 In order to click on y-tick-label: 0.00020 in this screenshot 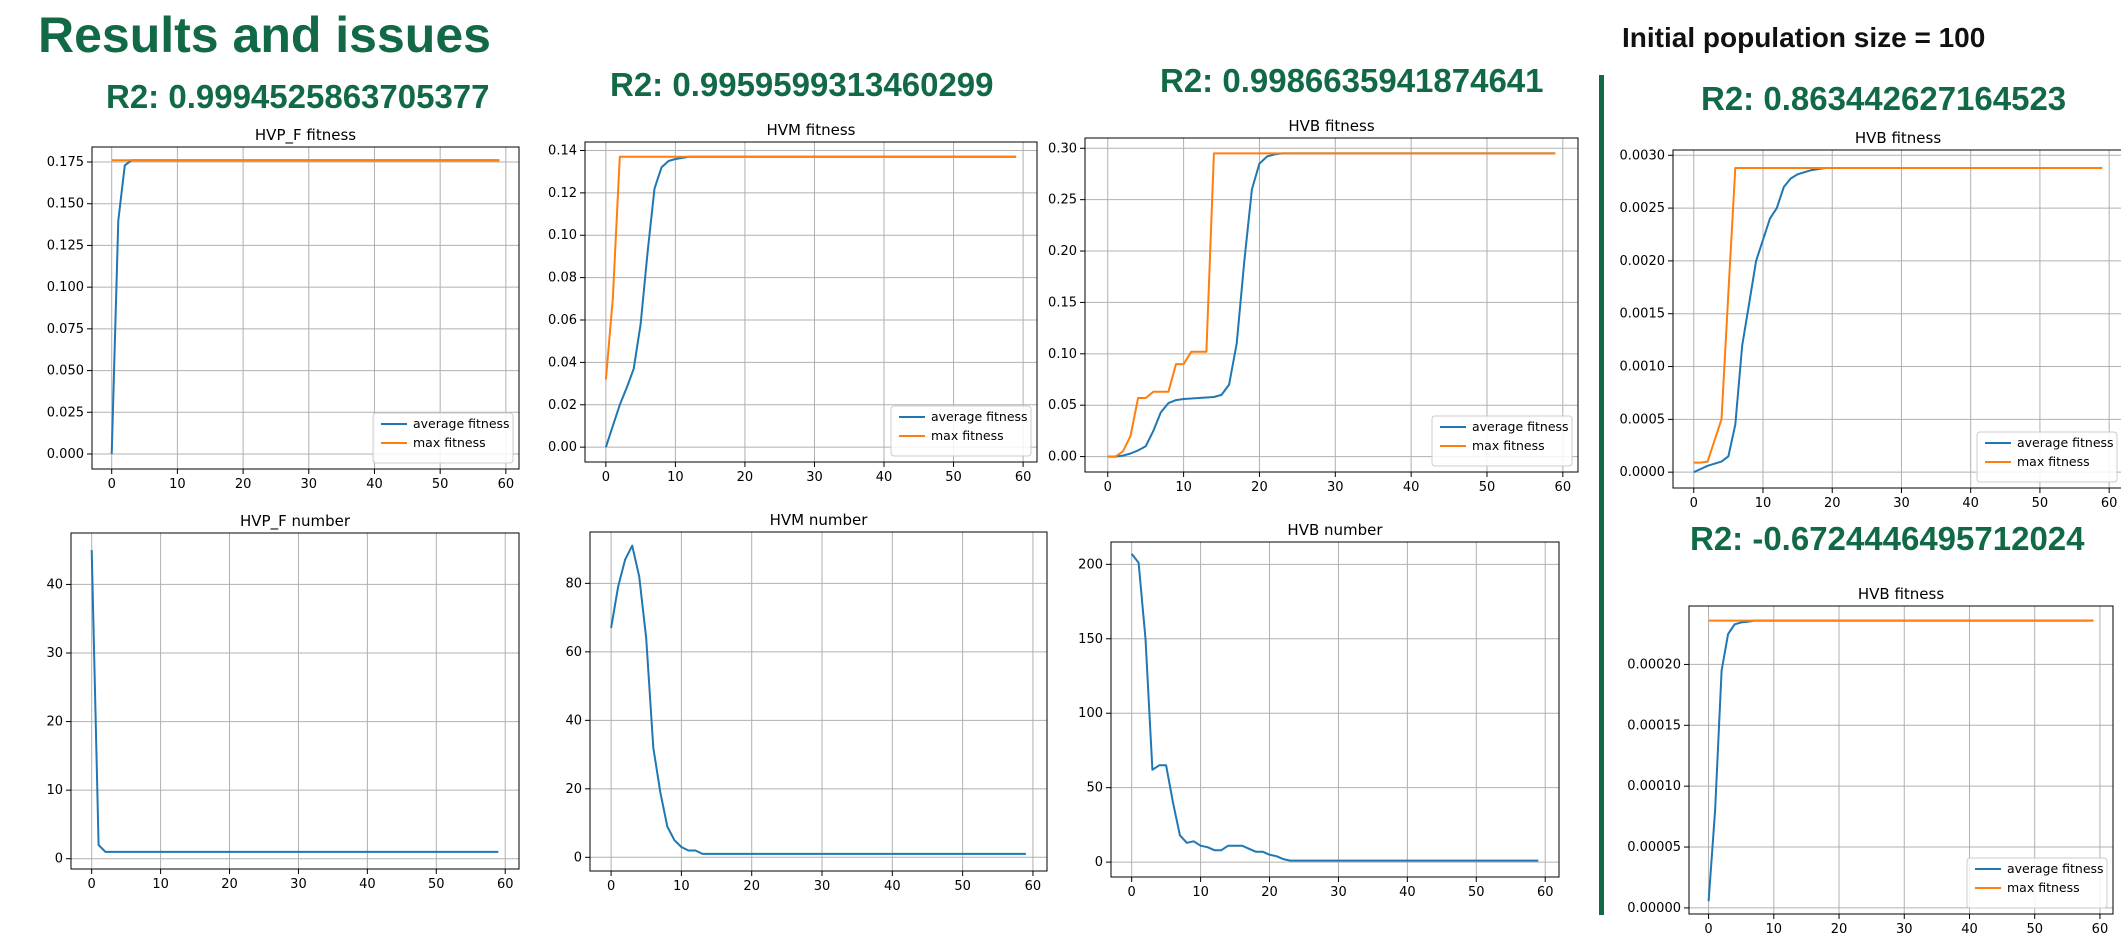, I will do `click(1654, 664)`.